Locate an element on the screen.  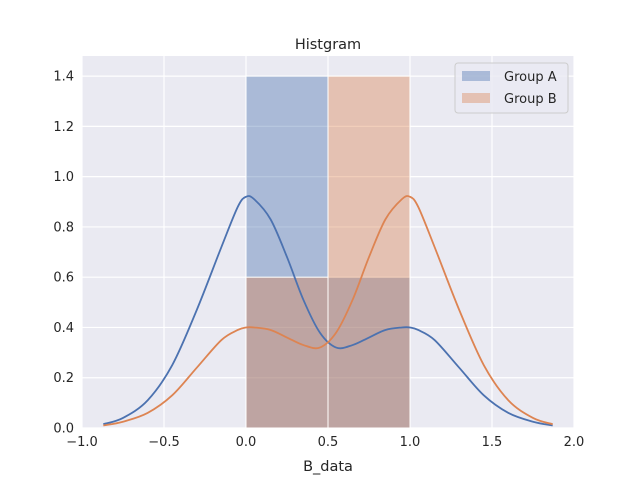
legend-swatch-group-b is located at coordinates (476, 98).